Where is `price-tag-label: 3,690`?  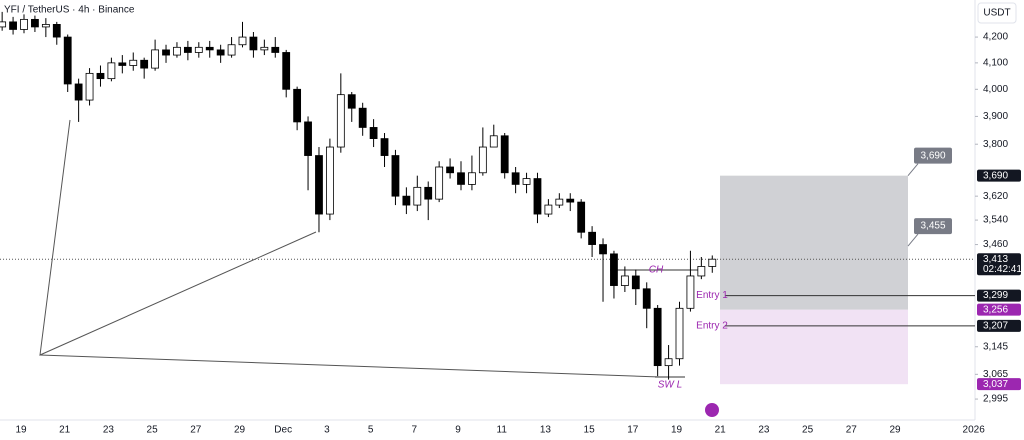
price-tag-label: 3,690 is located at coordinates (995, 175).